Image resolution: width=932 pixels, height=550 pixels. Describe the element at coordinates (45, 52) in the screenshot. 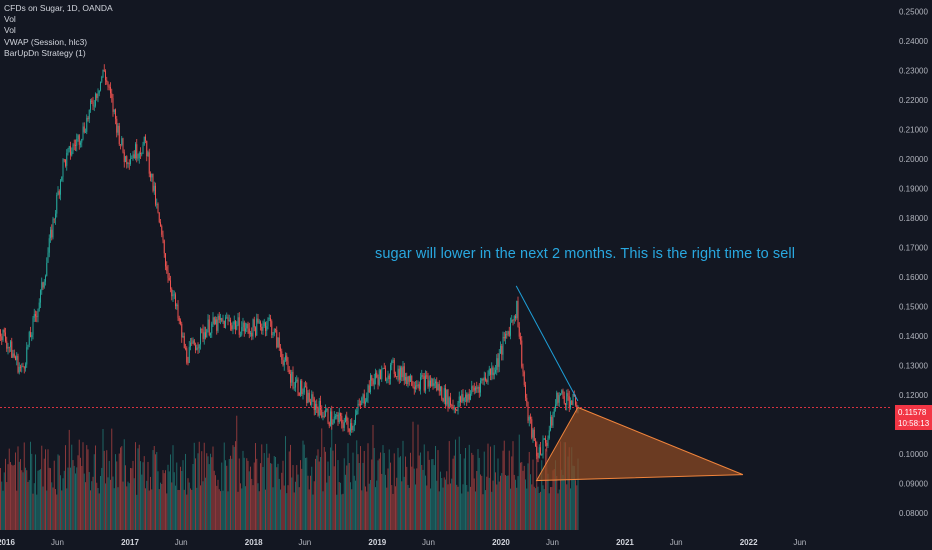

I see `legend-strategy: BarUpDn Strategy (1)` at that location.